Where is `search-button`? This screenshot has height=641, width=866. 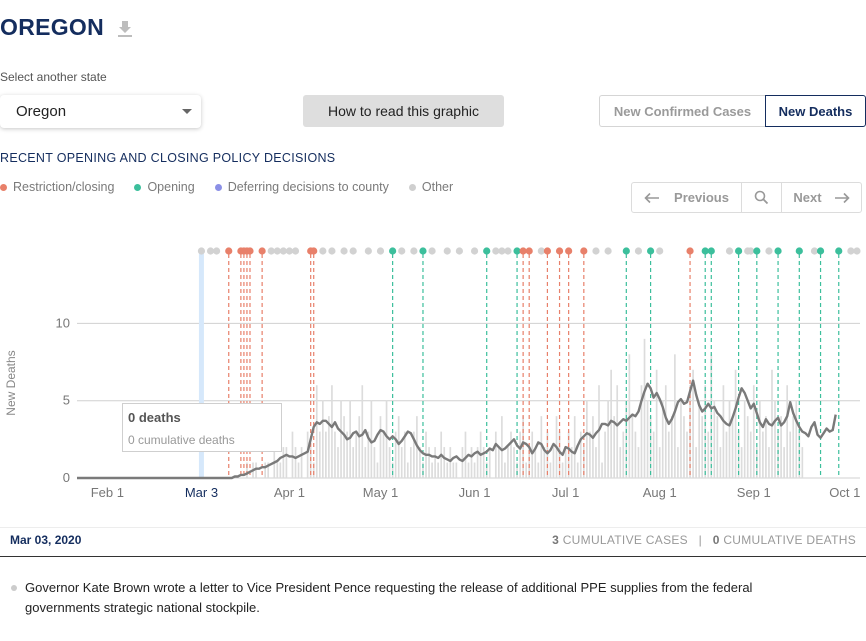 search-button is located at coordinates (762, 197).